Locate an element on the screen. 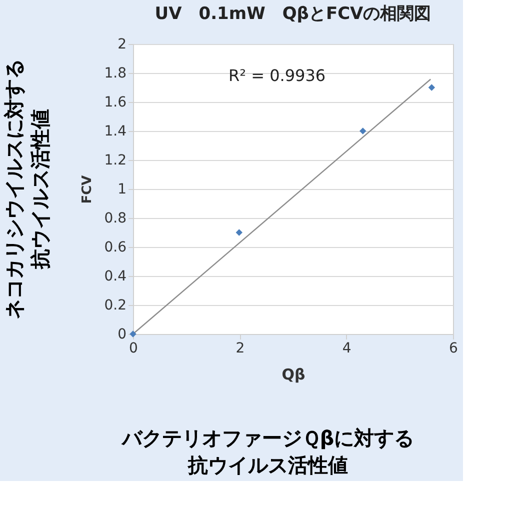 Image resolution: width=520 pixels, height=520 pixels. y-tick-label: 0 is located at coordinates (122, 334).